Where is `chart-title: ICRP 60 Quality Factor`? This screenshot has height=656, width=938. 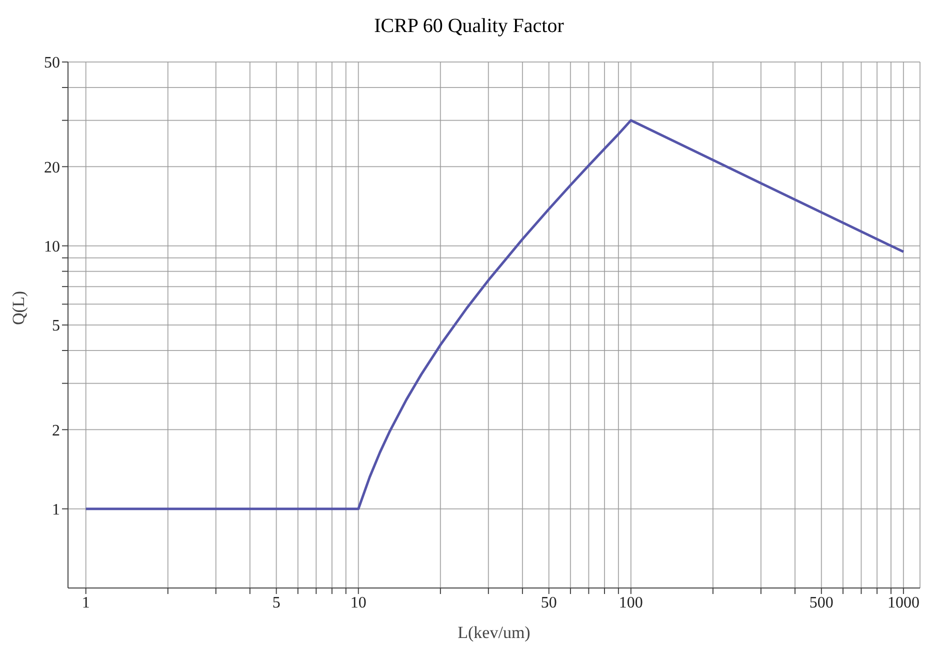 chart-title: ICRP 60 Quality Factor is located at coordinates (469, 26).